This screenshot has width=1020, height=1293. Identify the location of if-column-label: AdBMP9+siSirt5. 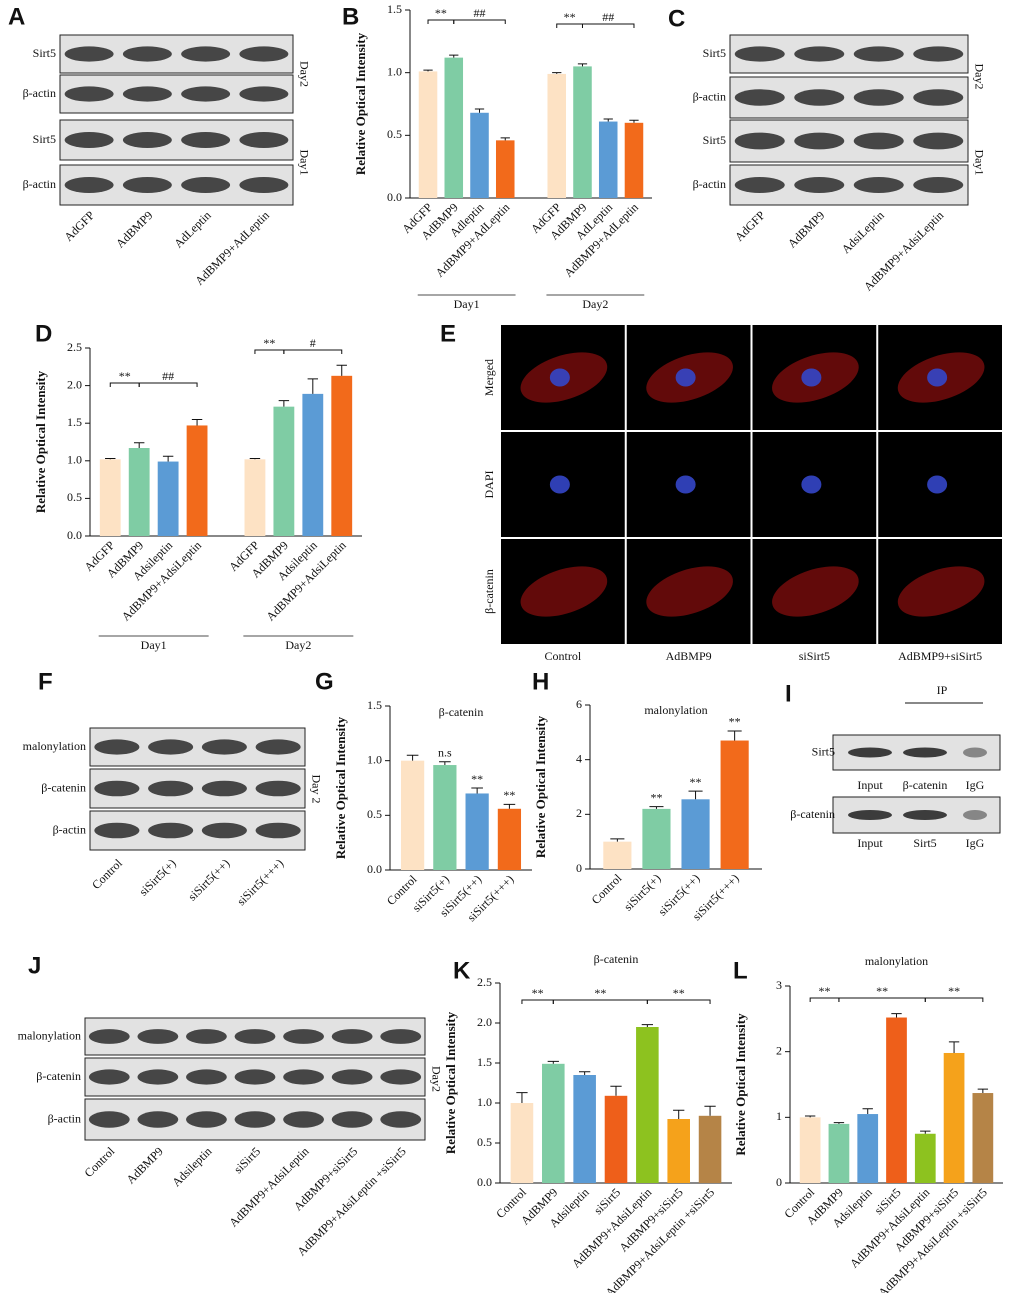
(940, 656).